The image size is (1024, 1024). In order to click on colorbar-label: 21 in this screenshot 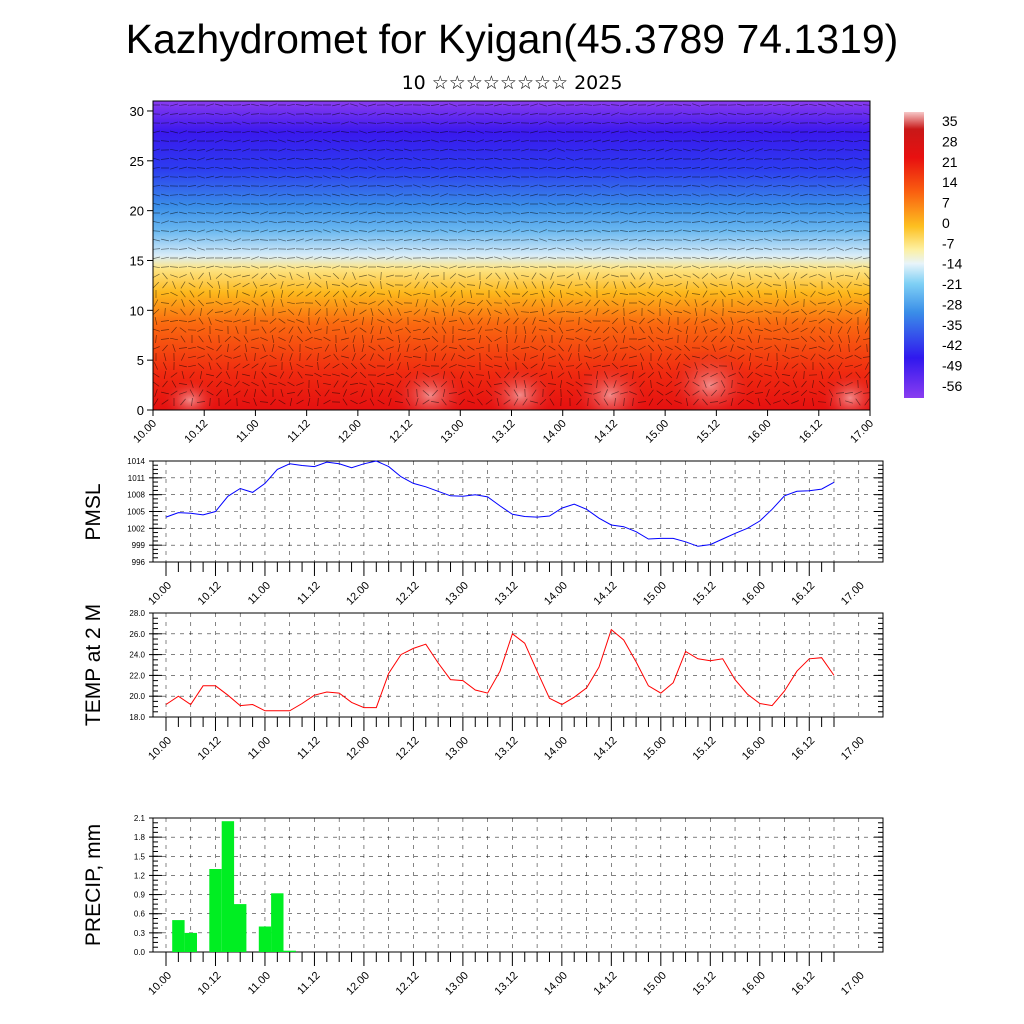, I will do `click(950, 162)`.